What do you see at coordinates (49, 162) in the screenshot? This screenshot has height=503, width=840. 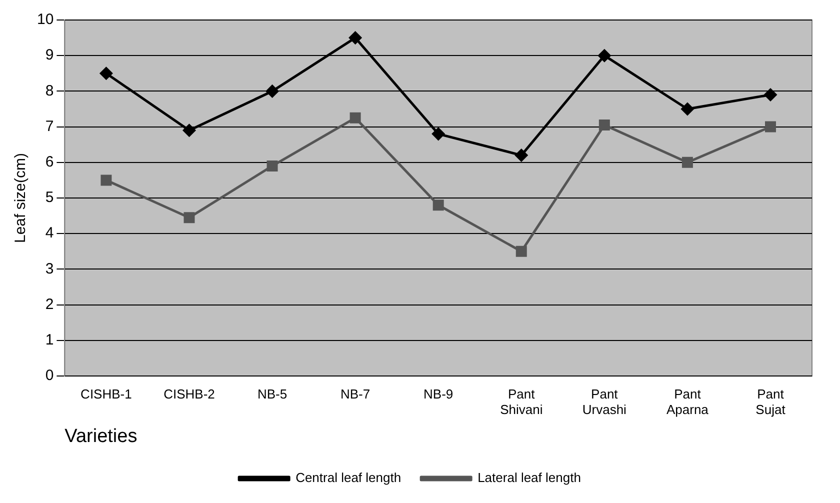 I see `y-tick-label: 6` at bounding box center [49, 162].